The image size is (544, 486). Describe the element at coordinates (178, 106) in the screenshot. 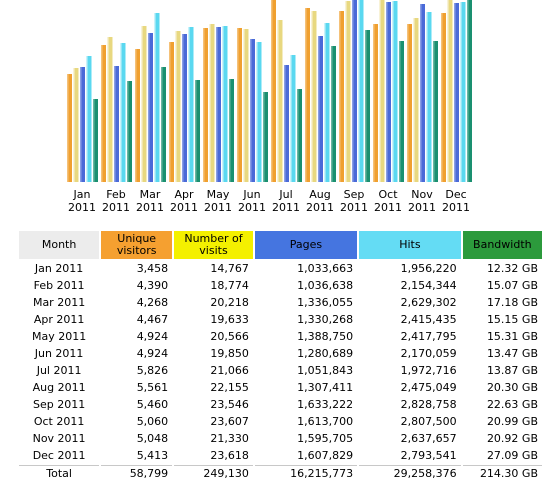

I see `bar-number-of-visits-apr-2011` at that location.